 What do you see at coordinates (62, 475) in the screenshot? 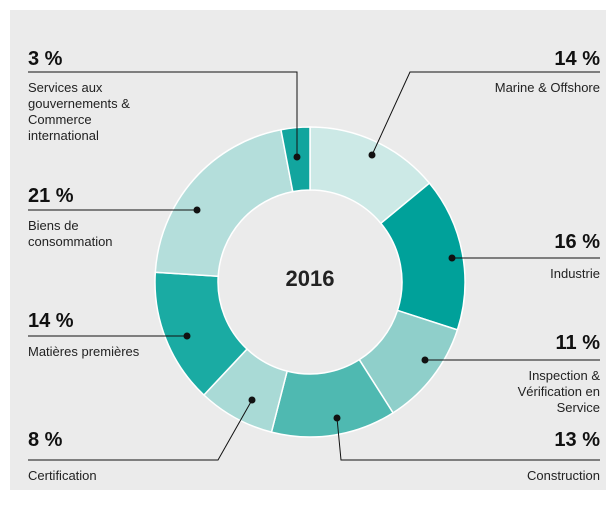
I see `category-label: Certification` at bounding box center [62, 475].